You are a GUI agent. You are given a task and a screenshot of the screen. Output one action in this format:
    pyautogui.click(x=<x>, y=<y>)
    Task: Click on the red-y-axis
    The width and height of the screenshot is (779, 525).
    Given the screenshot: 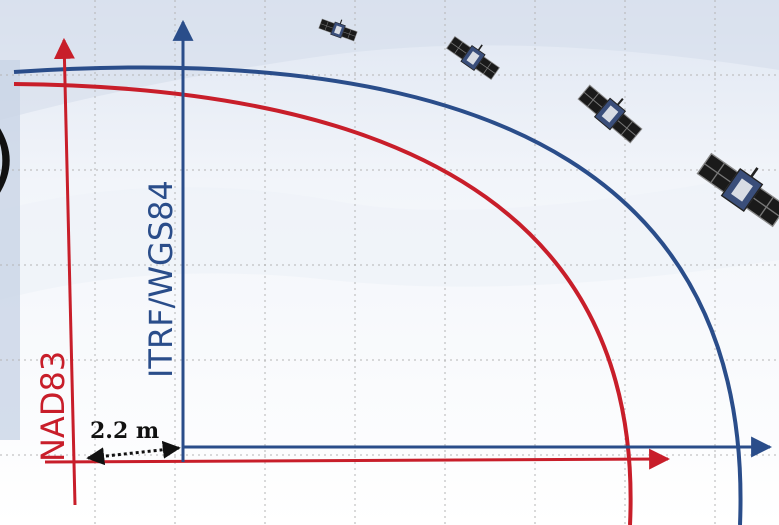 What is the action you would take?
    pyautogui.click(x=65, y=271)
    